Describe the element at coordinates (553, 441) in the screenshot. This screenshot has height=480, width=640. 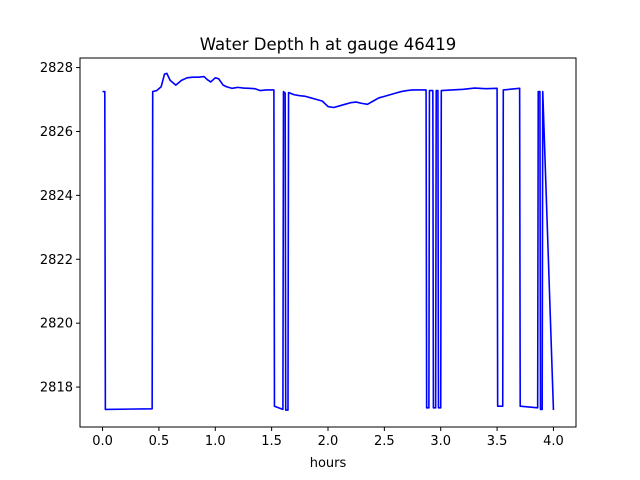
I see `x-tick-label: 4.0` at that location.